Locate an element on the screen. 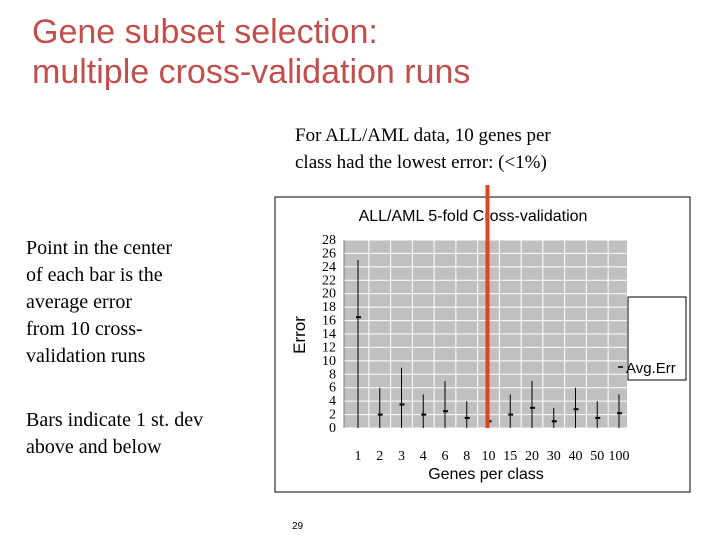  note1-line-1: Point in the center is located at coordinates (99, 248).